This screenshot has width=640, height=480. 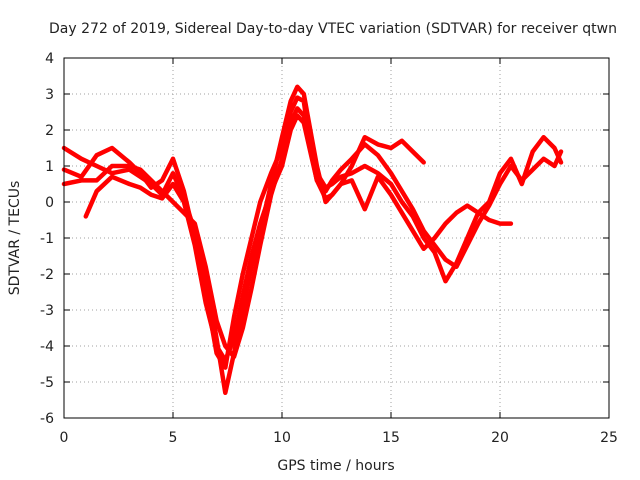 What do you see at coordinates (49, 203) in the screenshot?
I see `y-tick-label: 0` at bounding box center [49, 203].